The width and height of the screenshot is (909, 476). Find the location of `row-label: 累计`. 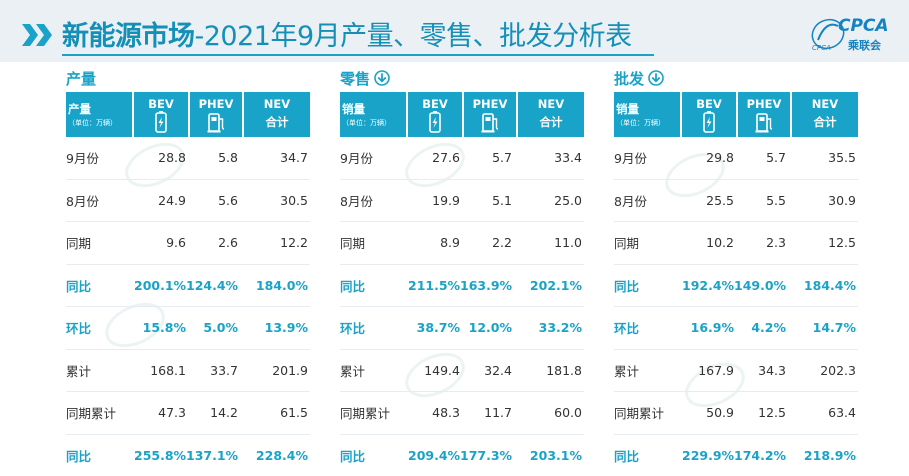

row-label: 累计 is located at coordinates (374, 370).